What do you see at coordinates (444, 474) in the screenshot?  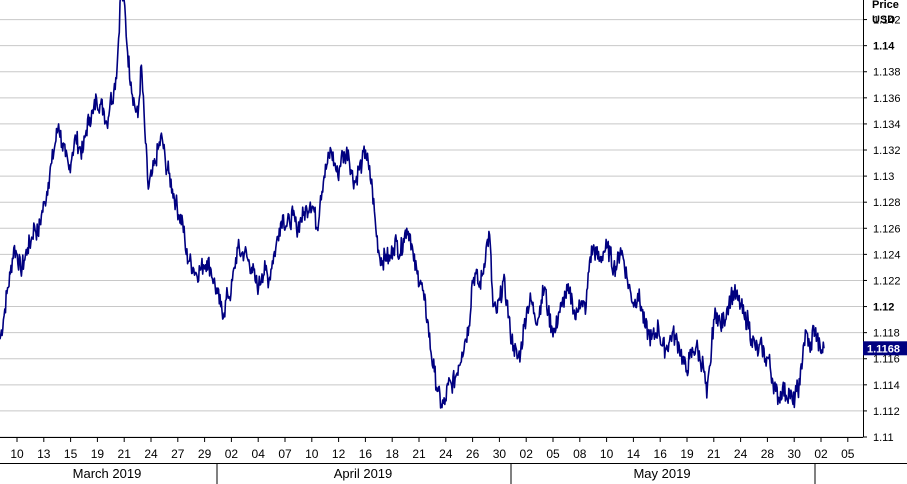 I see `month-labels: March 2019 April 2019 May 2019` at bounding box center [444, 474].